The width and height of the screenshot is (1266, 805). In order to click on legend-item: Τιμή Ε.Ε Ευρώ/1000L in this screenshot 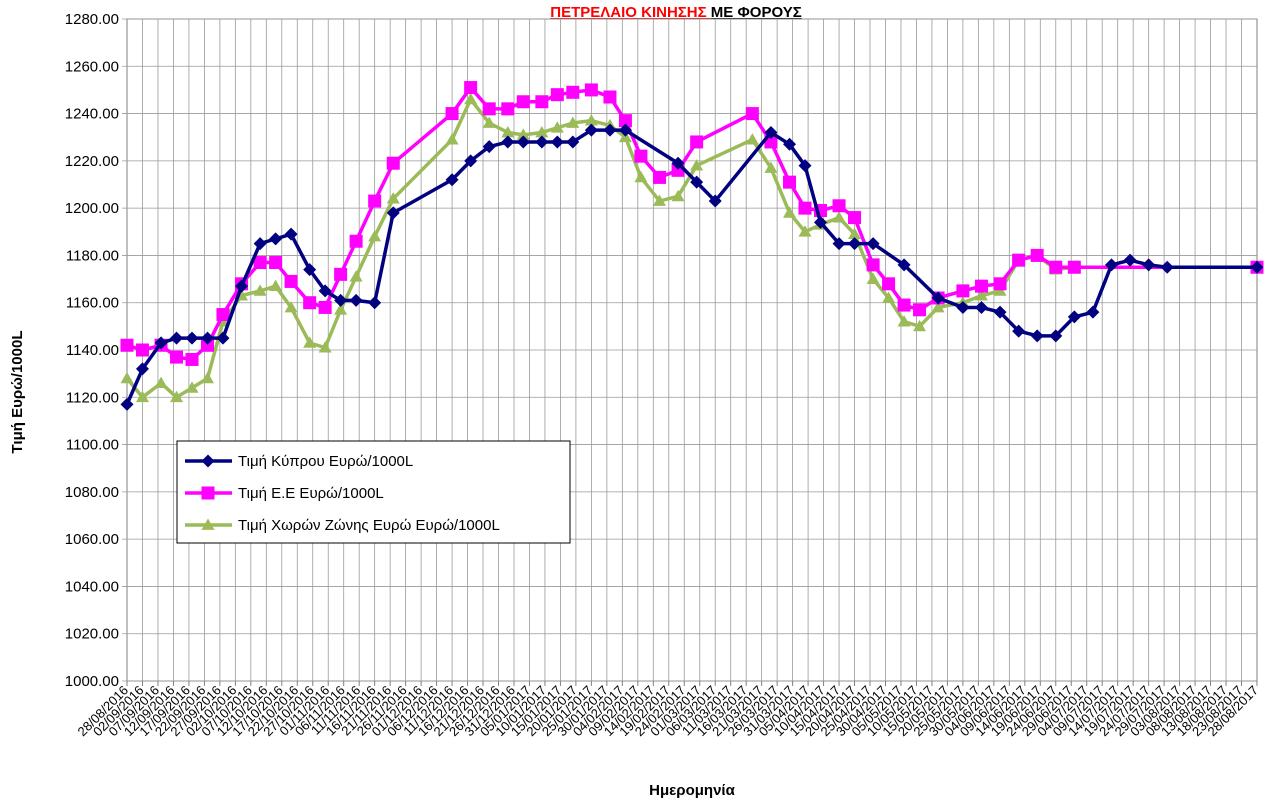, I will do `click(284, 493)`.